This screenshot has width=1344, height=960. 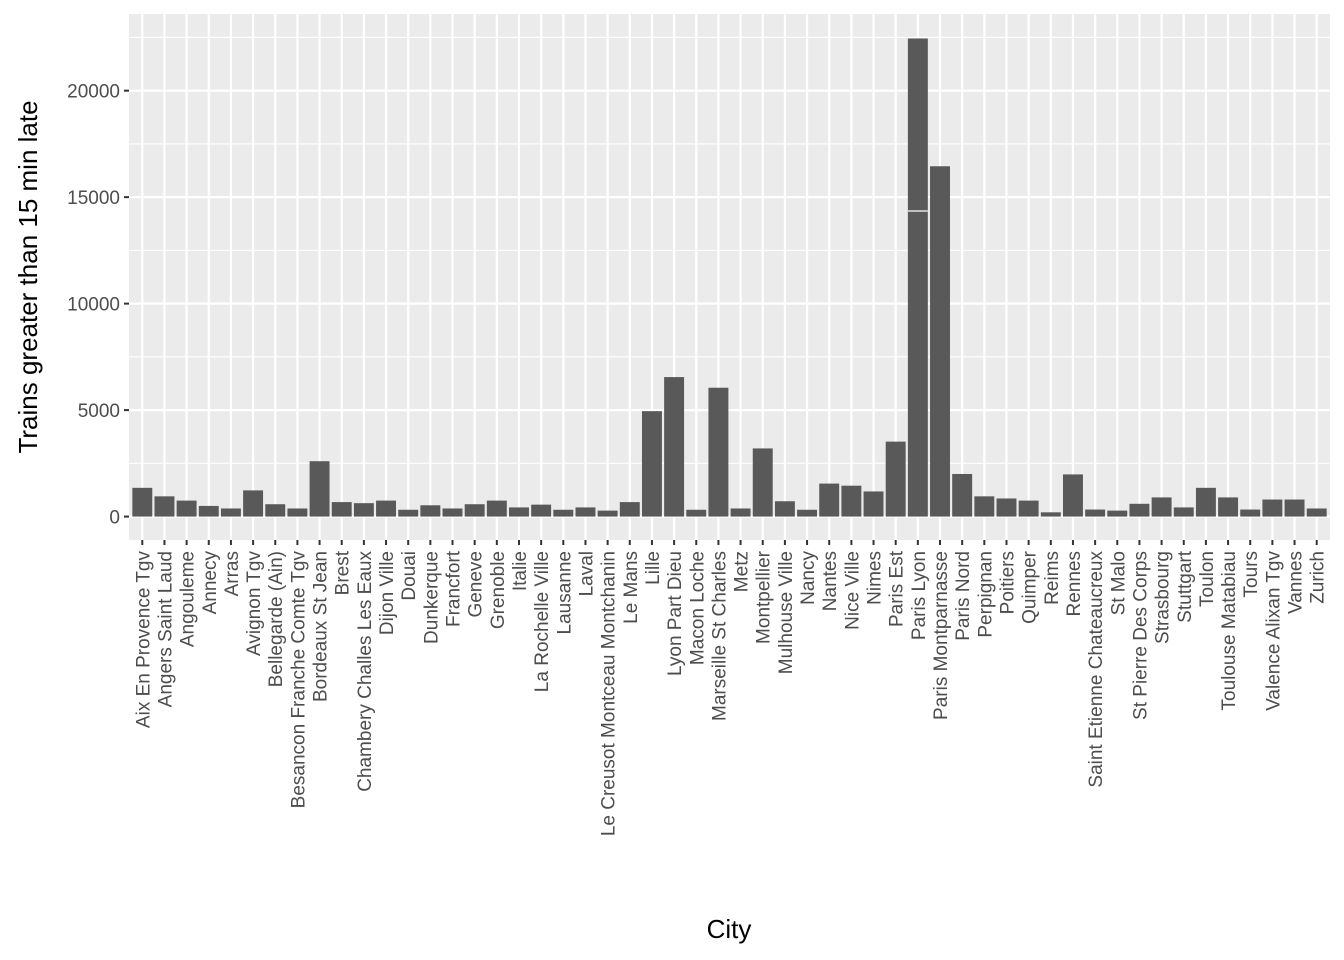 I want to click on x-tick-label: Chambery Challes Les Eaux, so click(x=365, y=671).